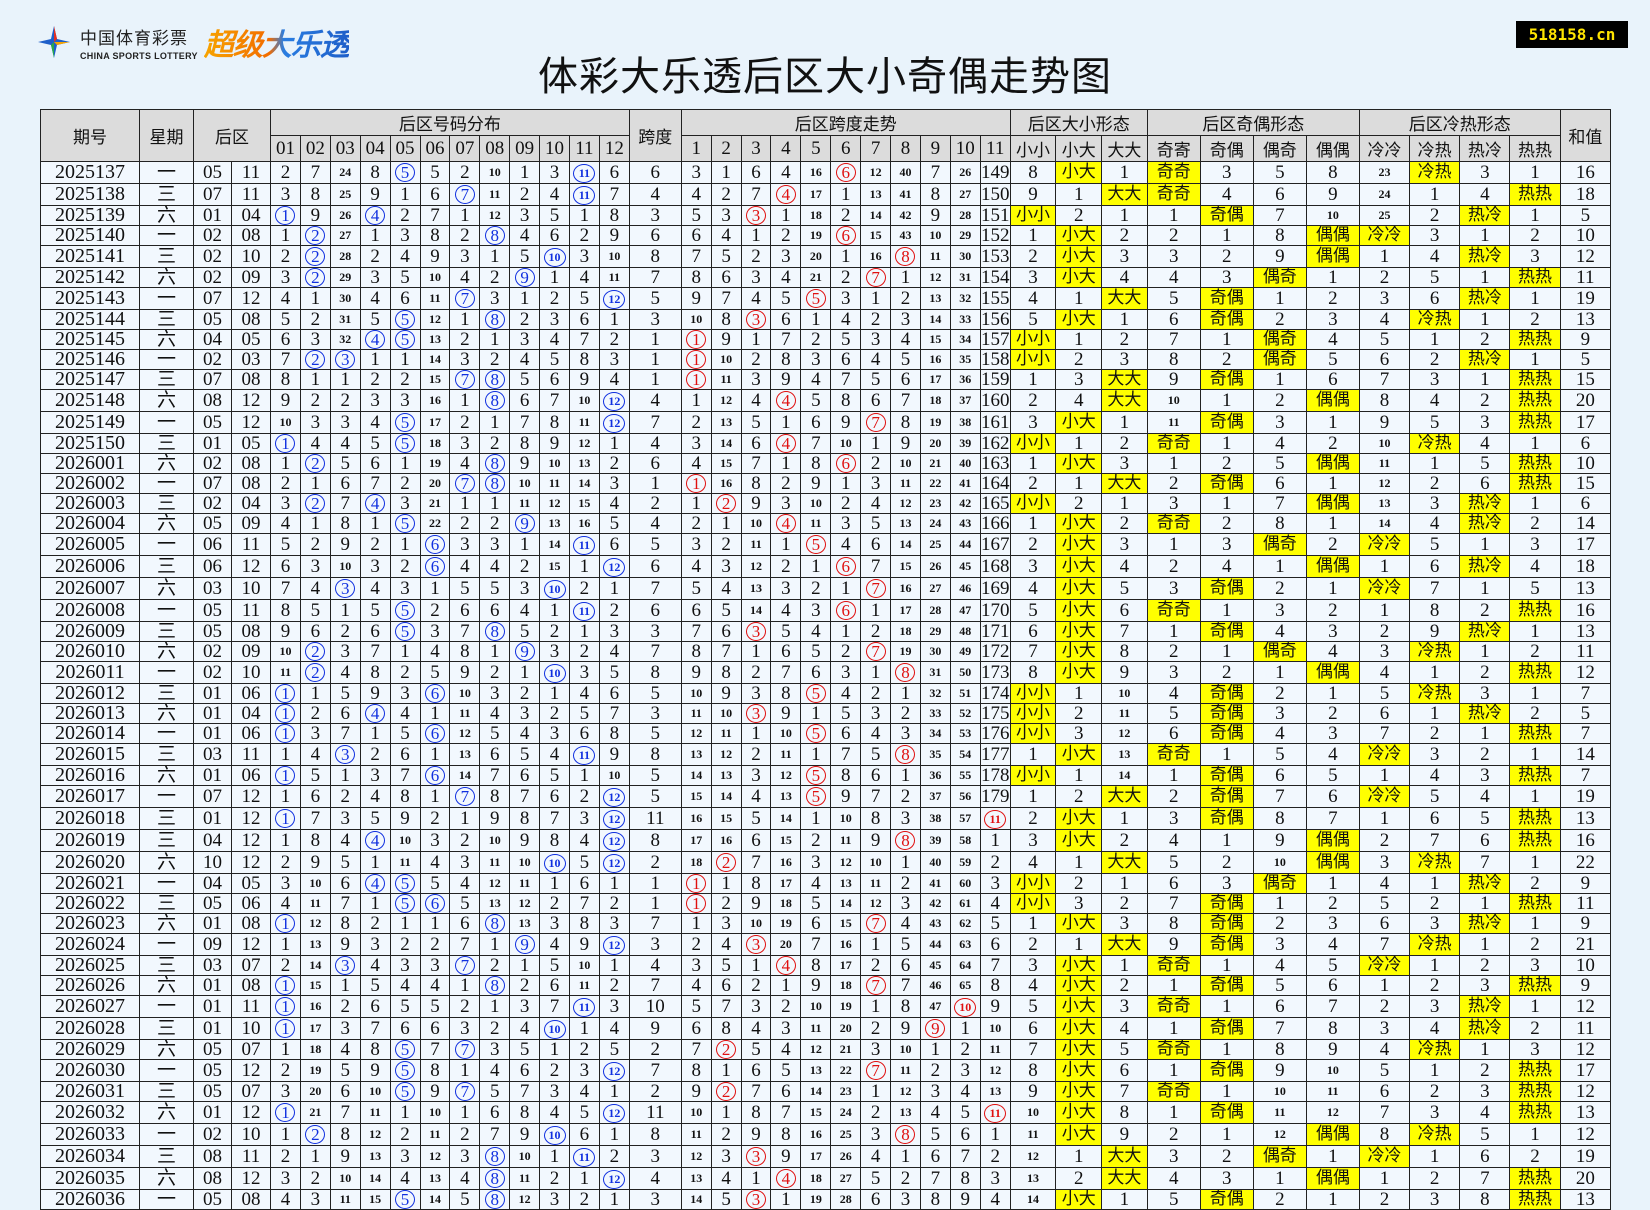 Image resolution: width=1650 pixels, height=1210 pixels. I want to click on oe-omission-cell: 4, so click(1279, 965).